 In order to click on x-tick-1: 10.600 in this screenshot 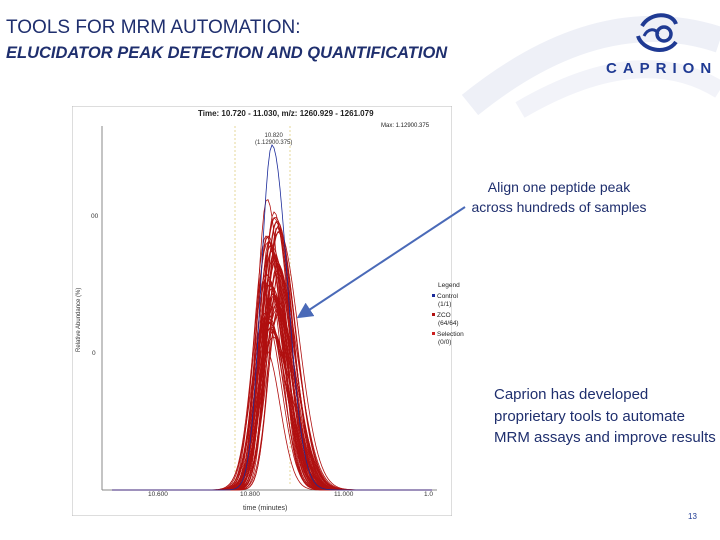, I will do `click(158, 494)`.